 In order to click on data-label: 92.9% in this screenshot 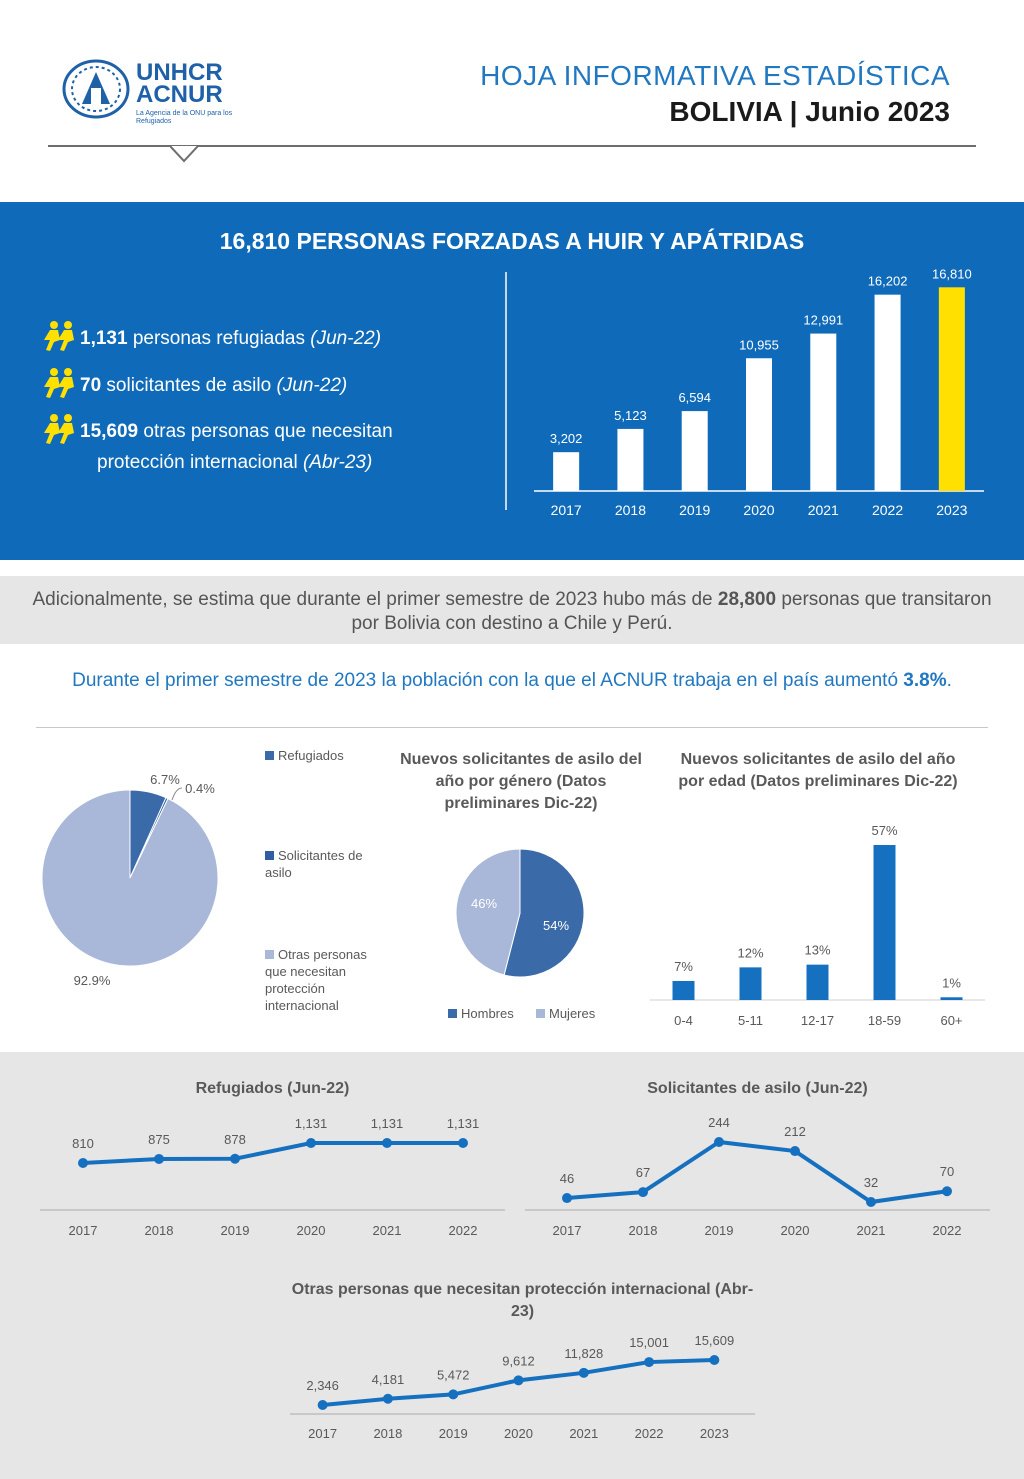, I will do `click(92, 980)`.